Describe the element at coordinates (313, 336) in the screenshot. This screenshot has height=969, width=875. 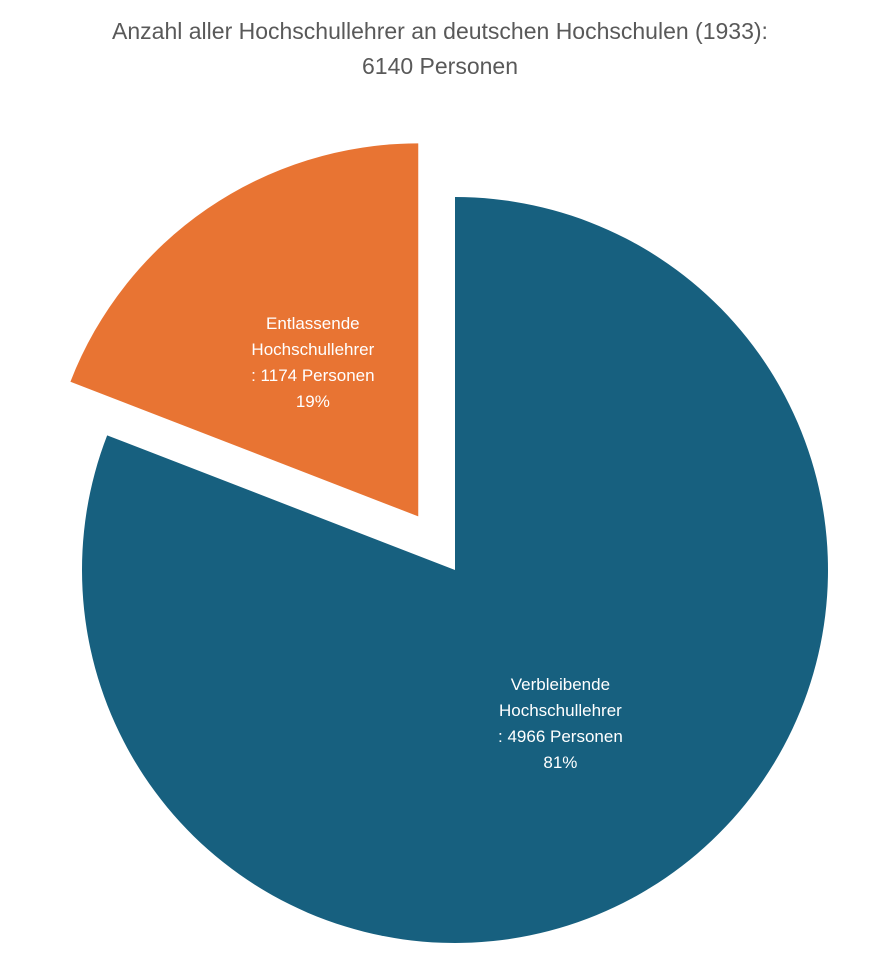
I see `slice-category: Entlassende Hochschullehrer` at that location.